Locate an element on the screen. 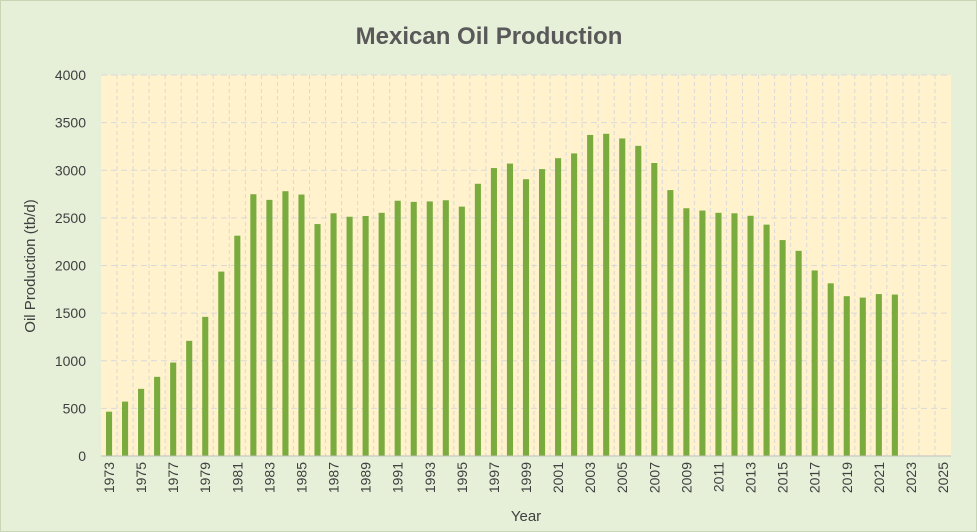  y-axis-label: Oil Production (tb/d) is located at coordinates (30, 265).